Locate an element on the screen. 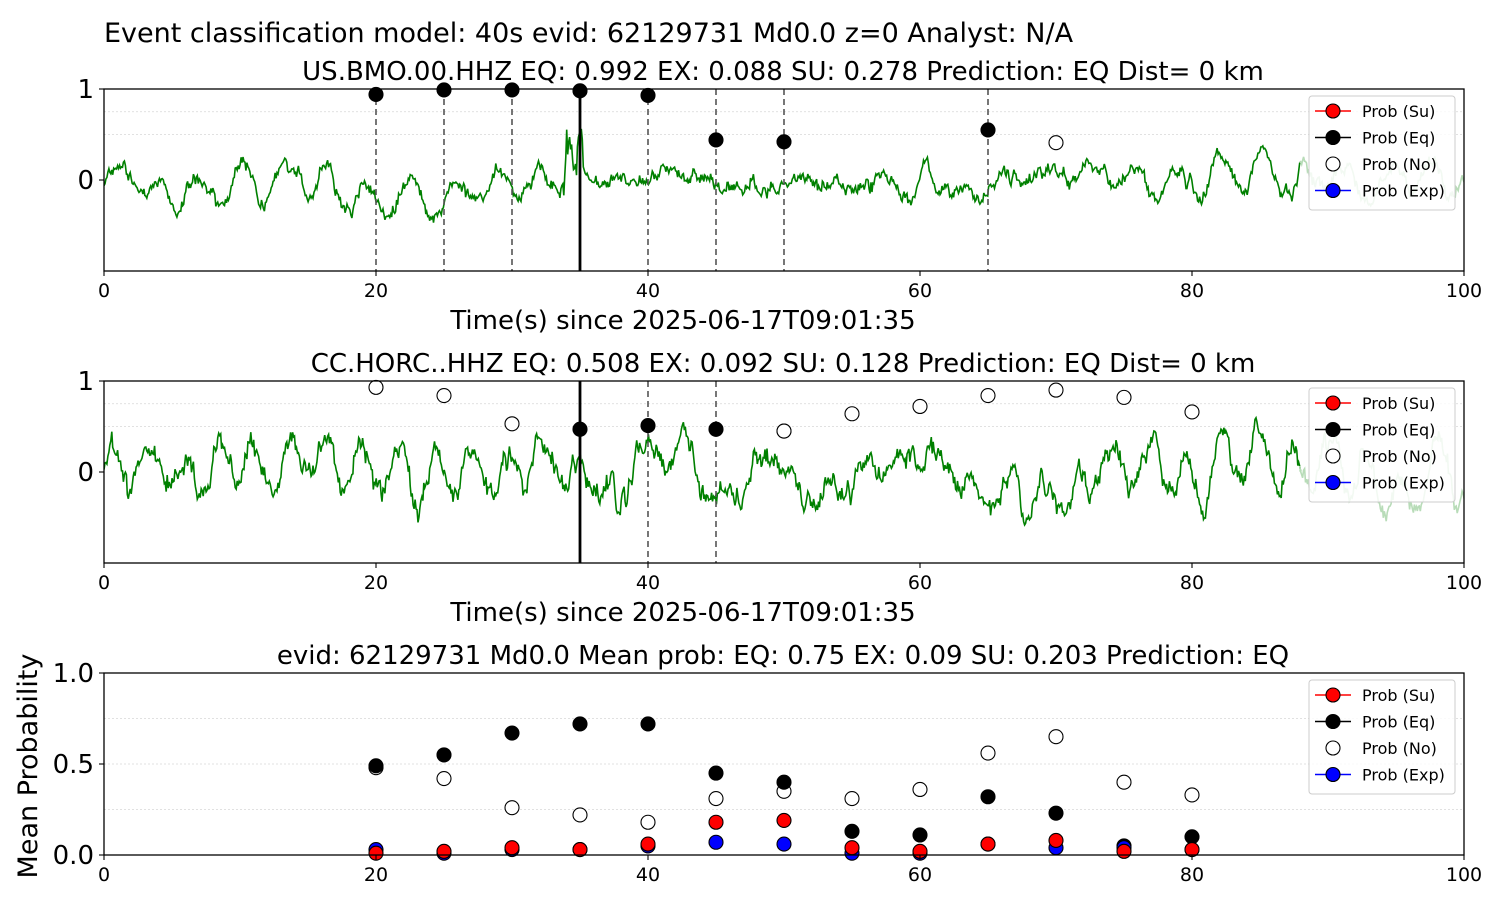 The height and width of the screenshot is (900, 1500). x-tick-label: 60 is located at coordinates (920, 291).